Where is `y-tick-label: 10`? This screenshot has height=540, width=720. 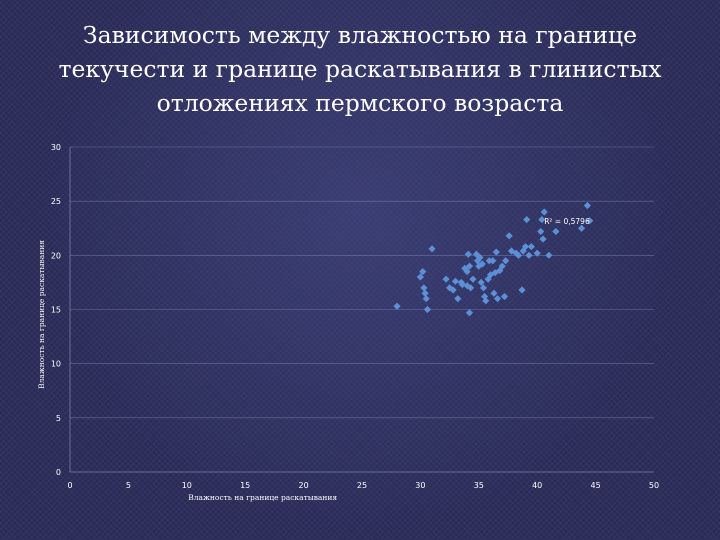
y-tick-label: 10 is located at coordinates (56, 364).